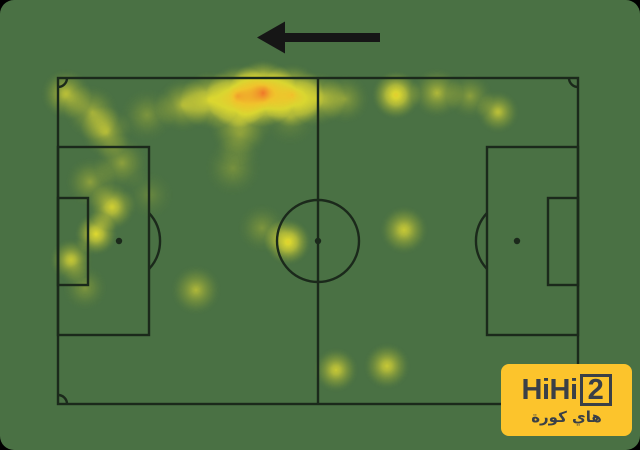 The height and width of the screenshot is (450, 640). I want to click on penalty-area-right, so click(532, 241).